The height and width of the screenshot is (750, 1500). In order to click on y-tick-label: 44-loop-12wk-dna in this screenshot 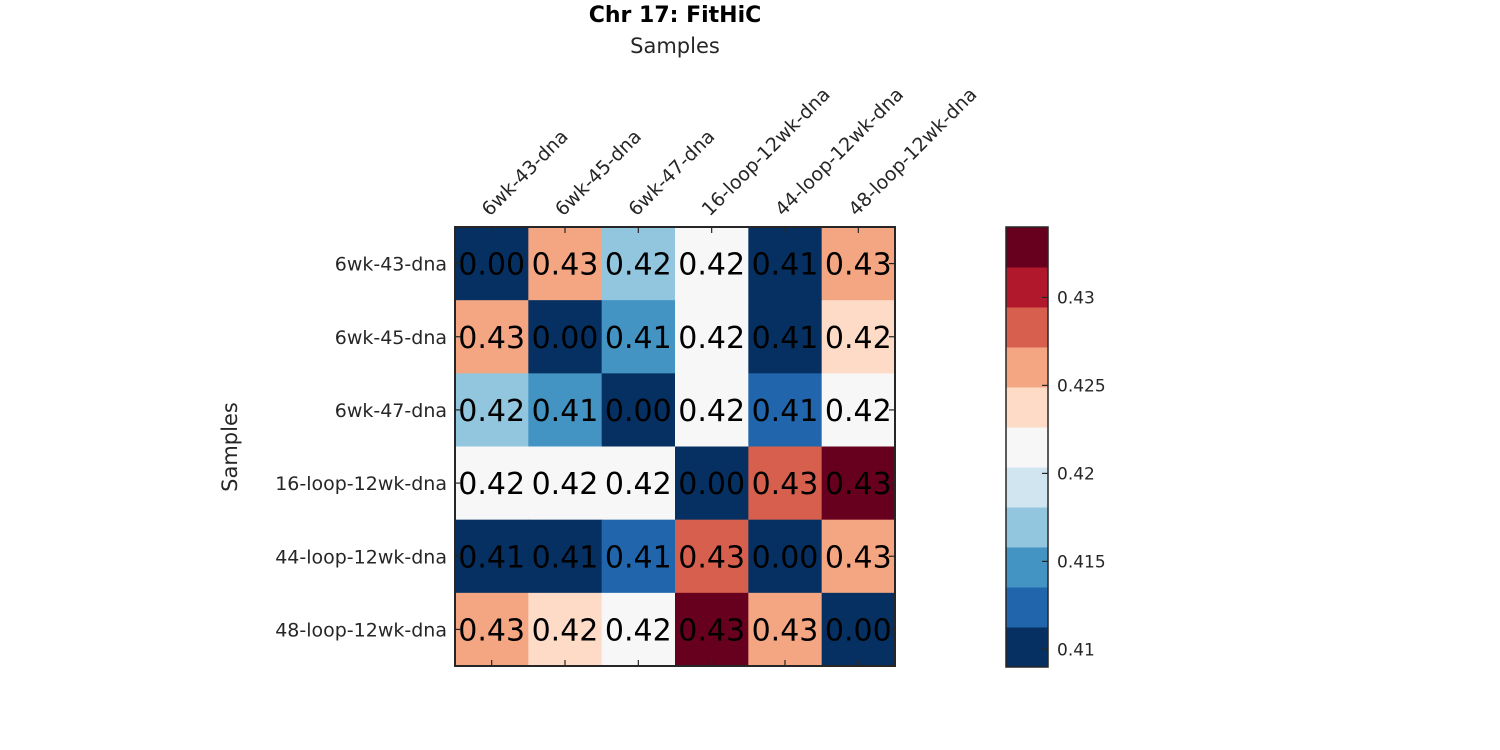, I will do `click(361, 557)`.